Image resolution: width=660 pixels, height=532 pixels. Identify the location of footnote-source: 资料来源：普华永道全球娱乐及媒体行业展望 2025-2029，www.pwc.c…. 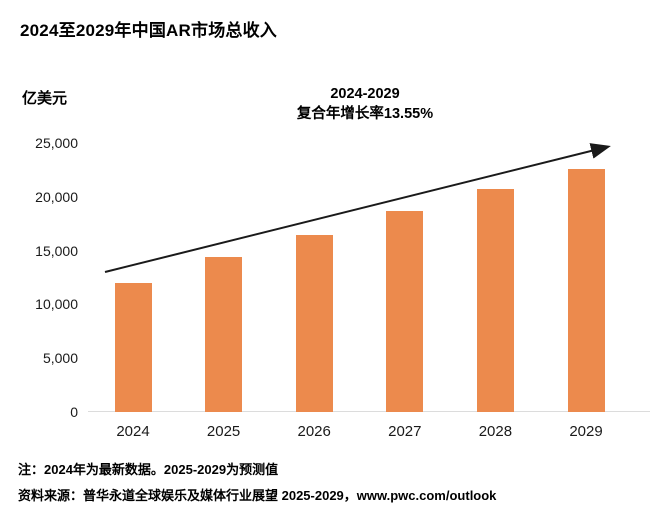
(257, 495).